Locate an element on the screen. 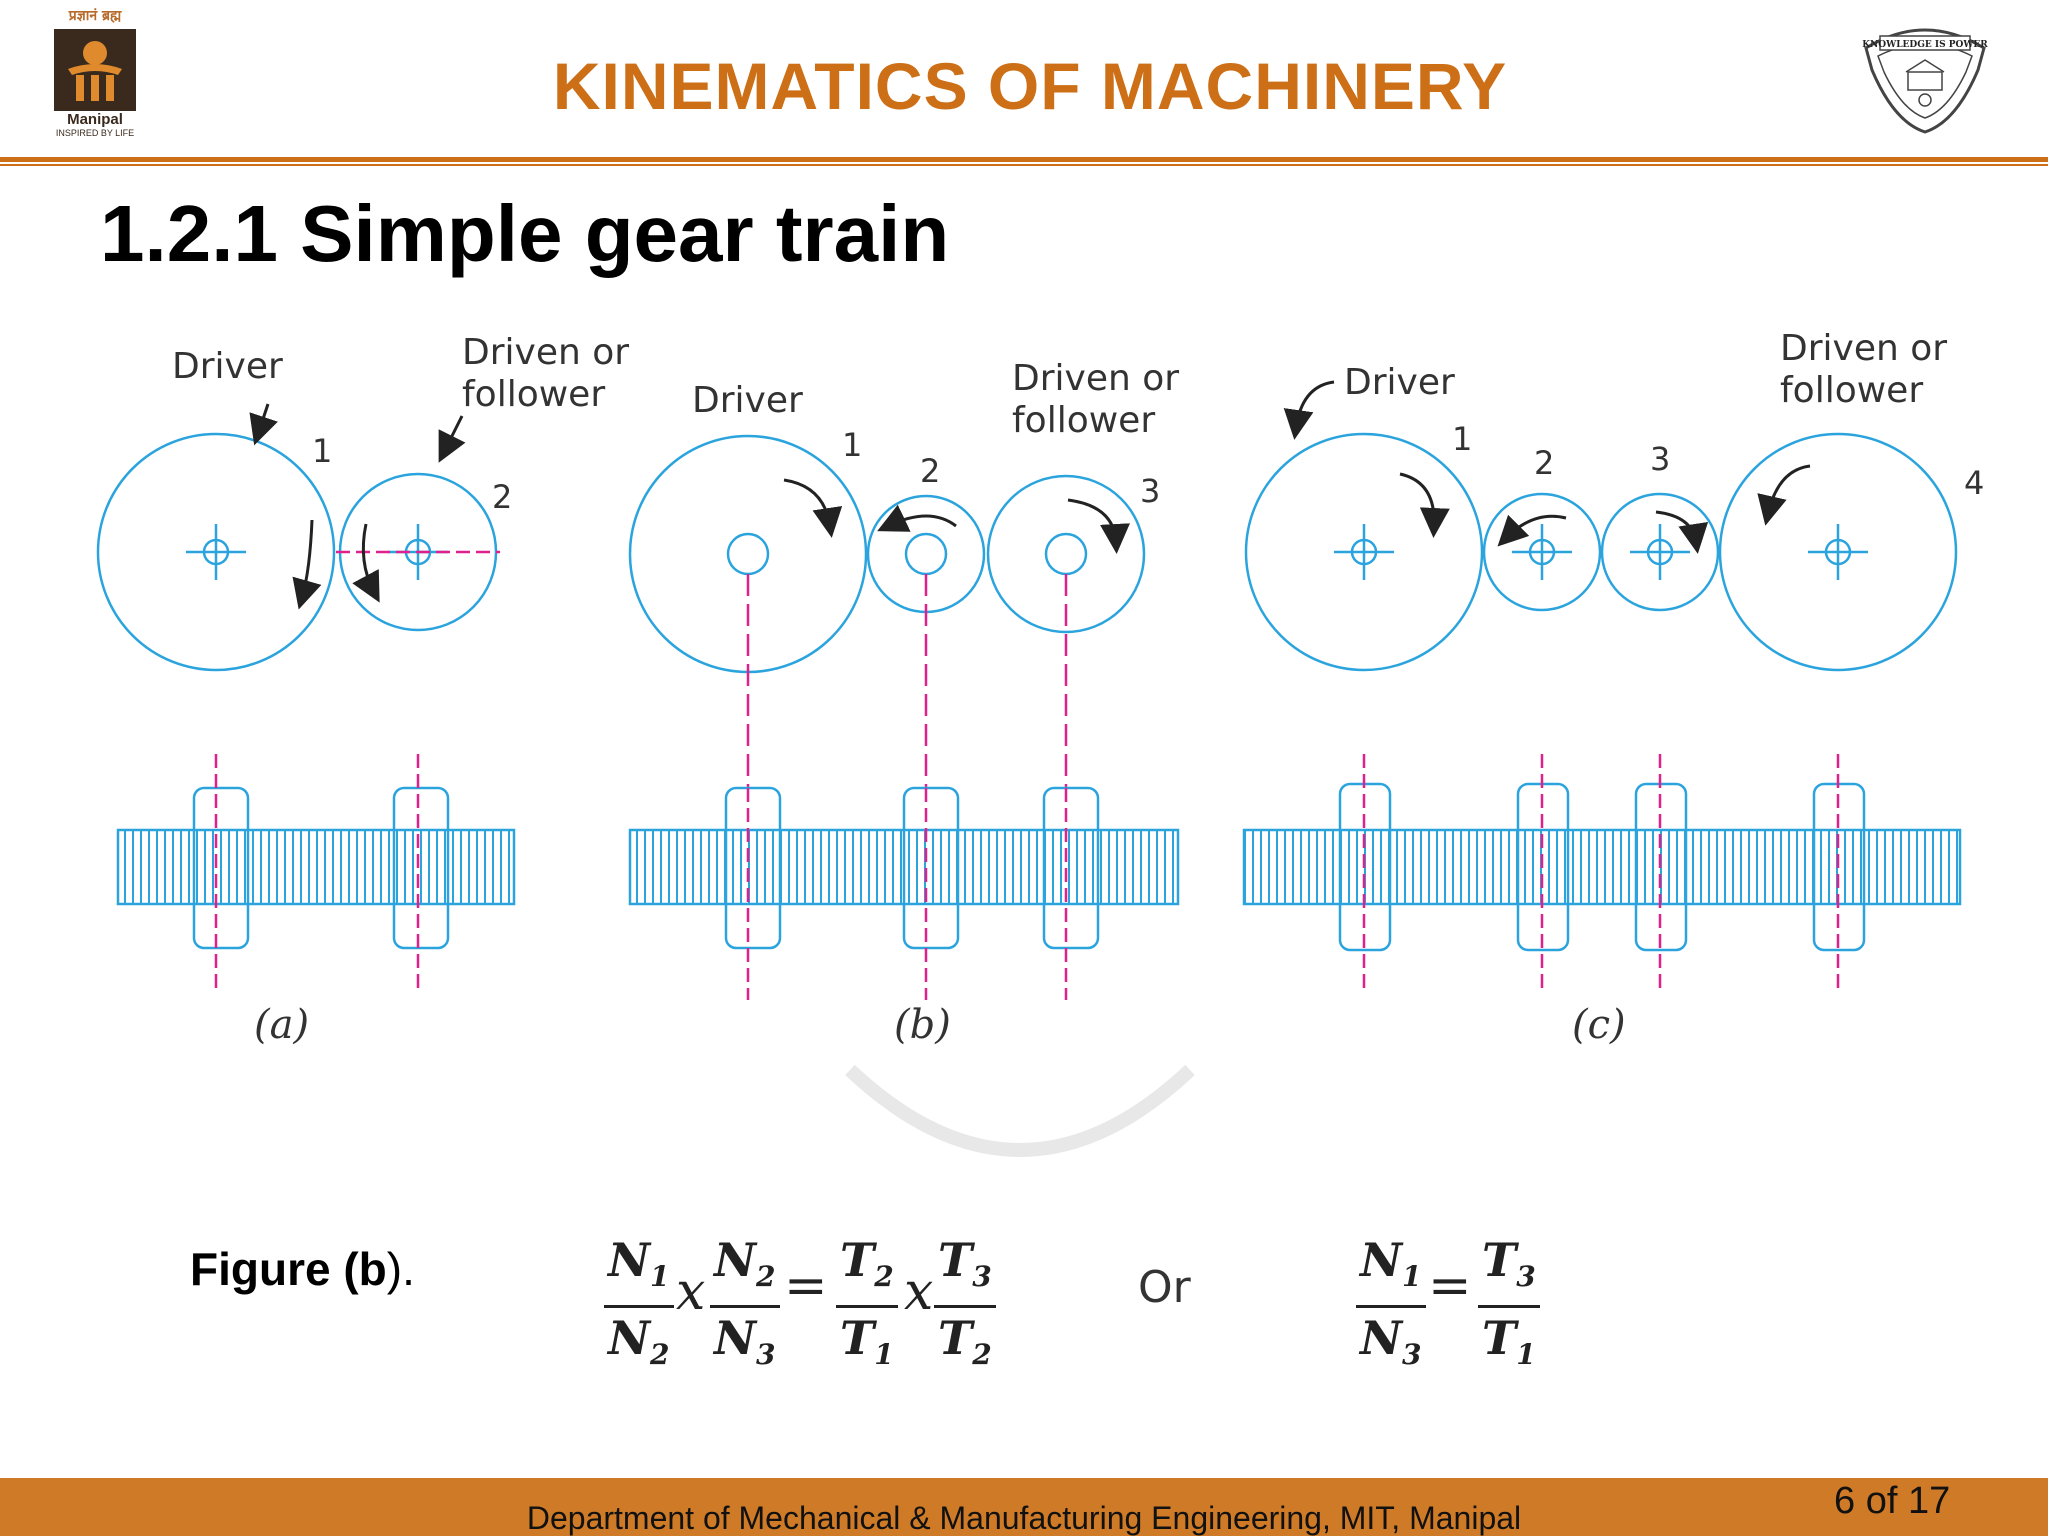 Image resolution: width=2048 pixels, height=1537 pixels. watermark-seal is located at coordinates (1020, 1110).